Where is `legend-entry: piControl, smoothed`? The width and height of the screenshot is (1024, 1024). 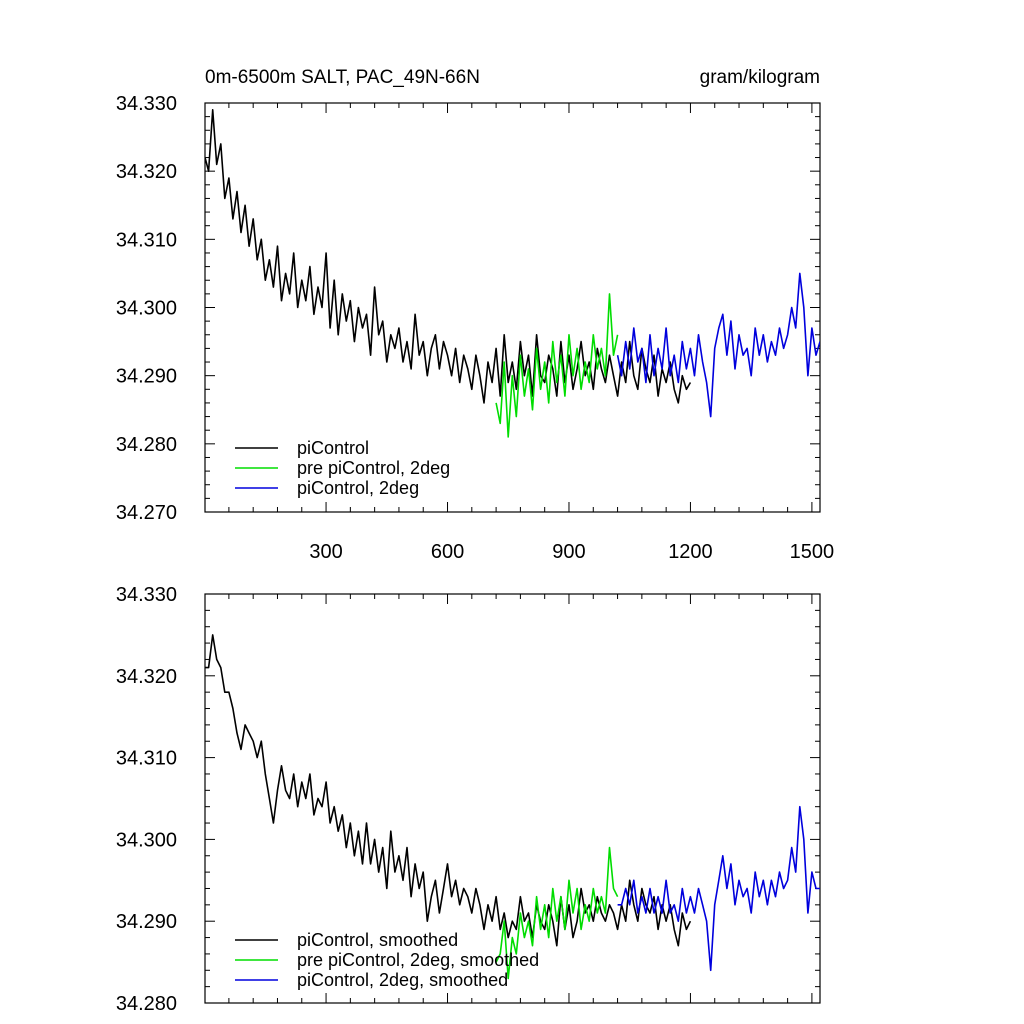
legend-entry: piControl, smoothed is located at coordinates (377, 940).